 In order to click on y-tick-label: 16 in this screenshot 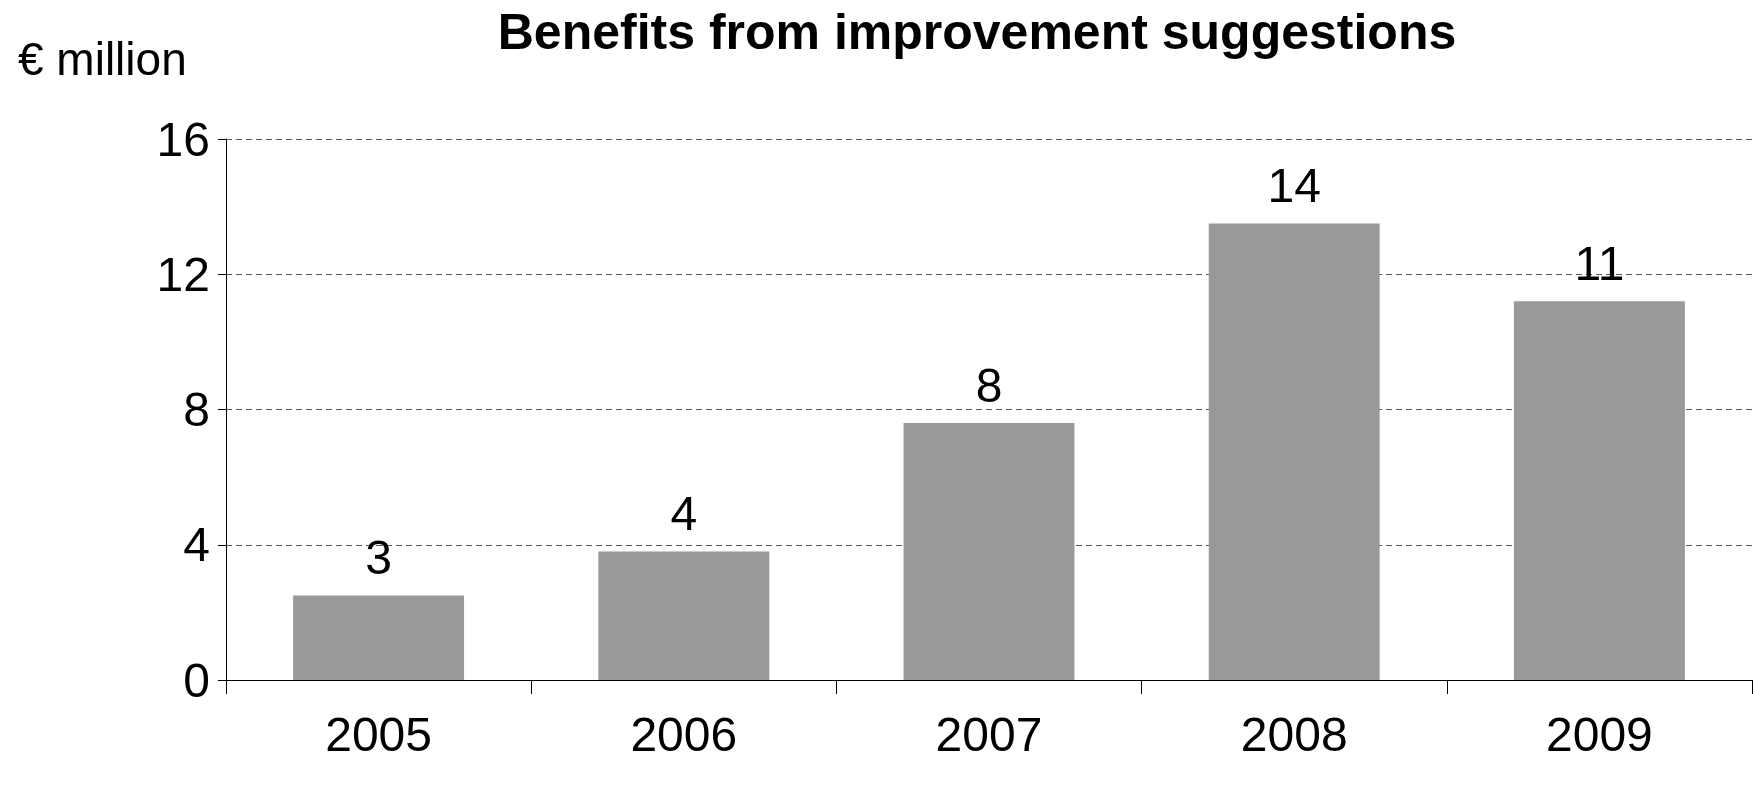, I will do `click(183, 139)`.